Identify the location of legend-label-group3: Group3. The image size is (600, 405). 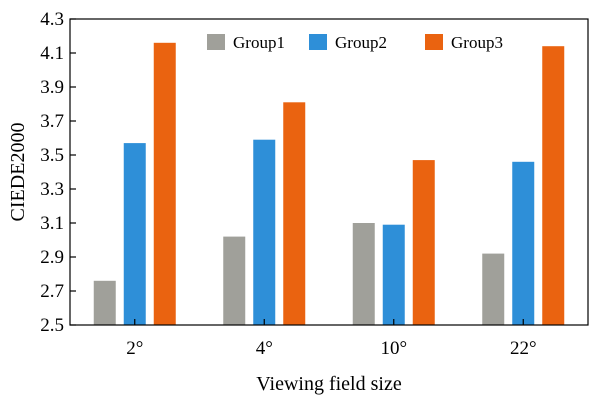
(477, 42).